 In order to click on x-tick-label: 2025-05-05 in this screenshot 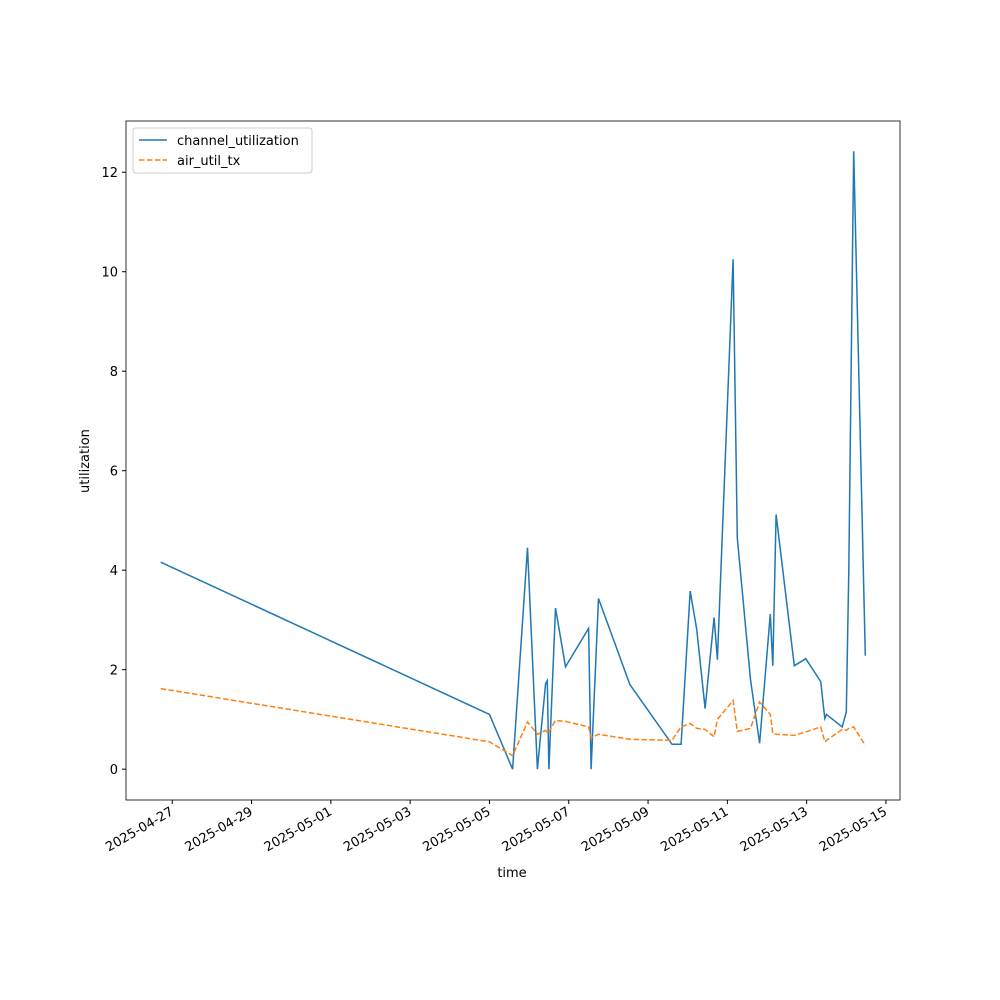, I will do `click(457, 829)`.